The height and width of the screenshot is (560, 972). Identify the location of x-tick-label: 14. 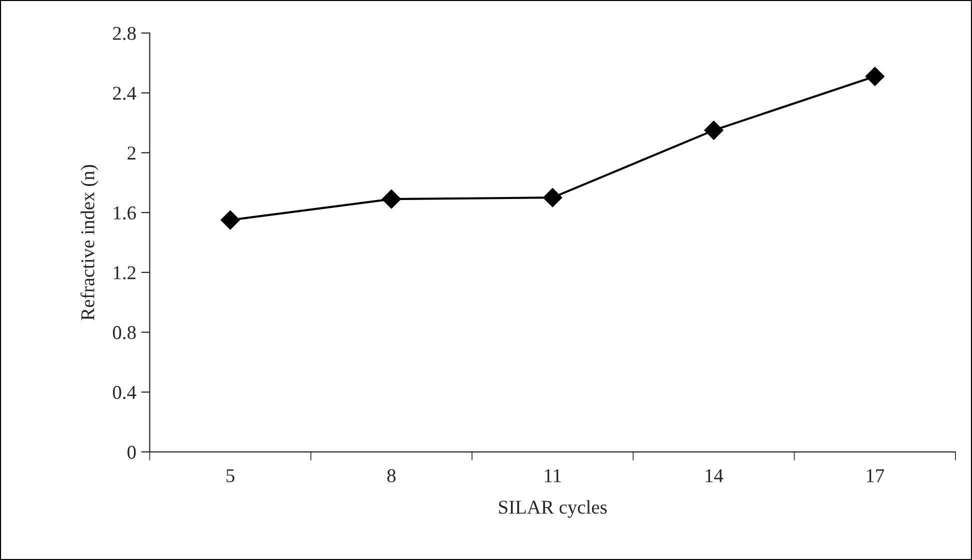
(715, 475).